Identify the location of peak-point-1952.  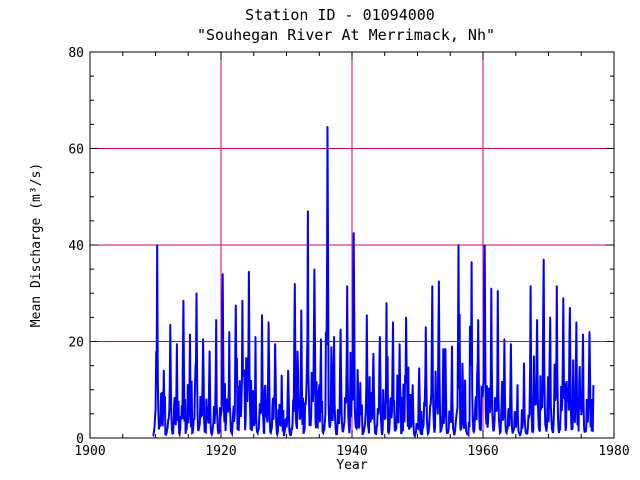
(432, 286).